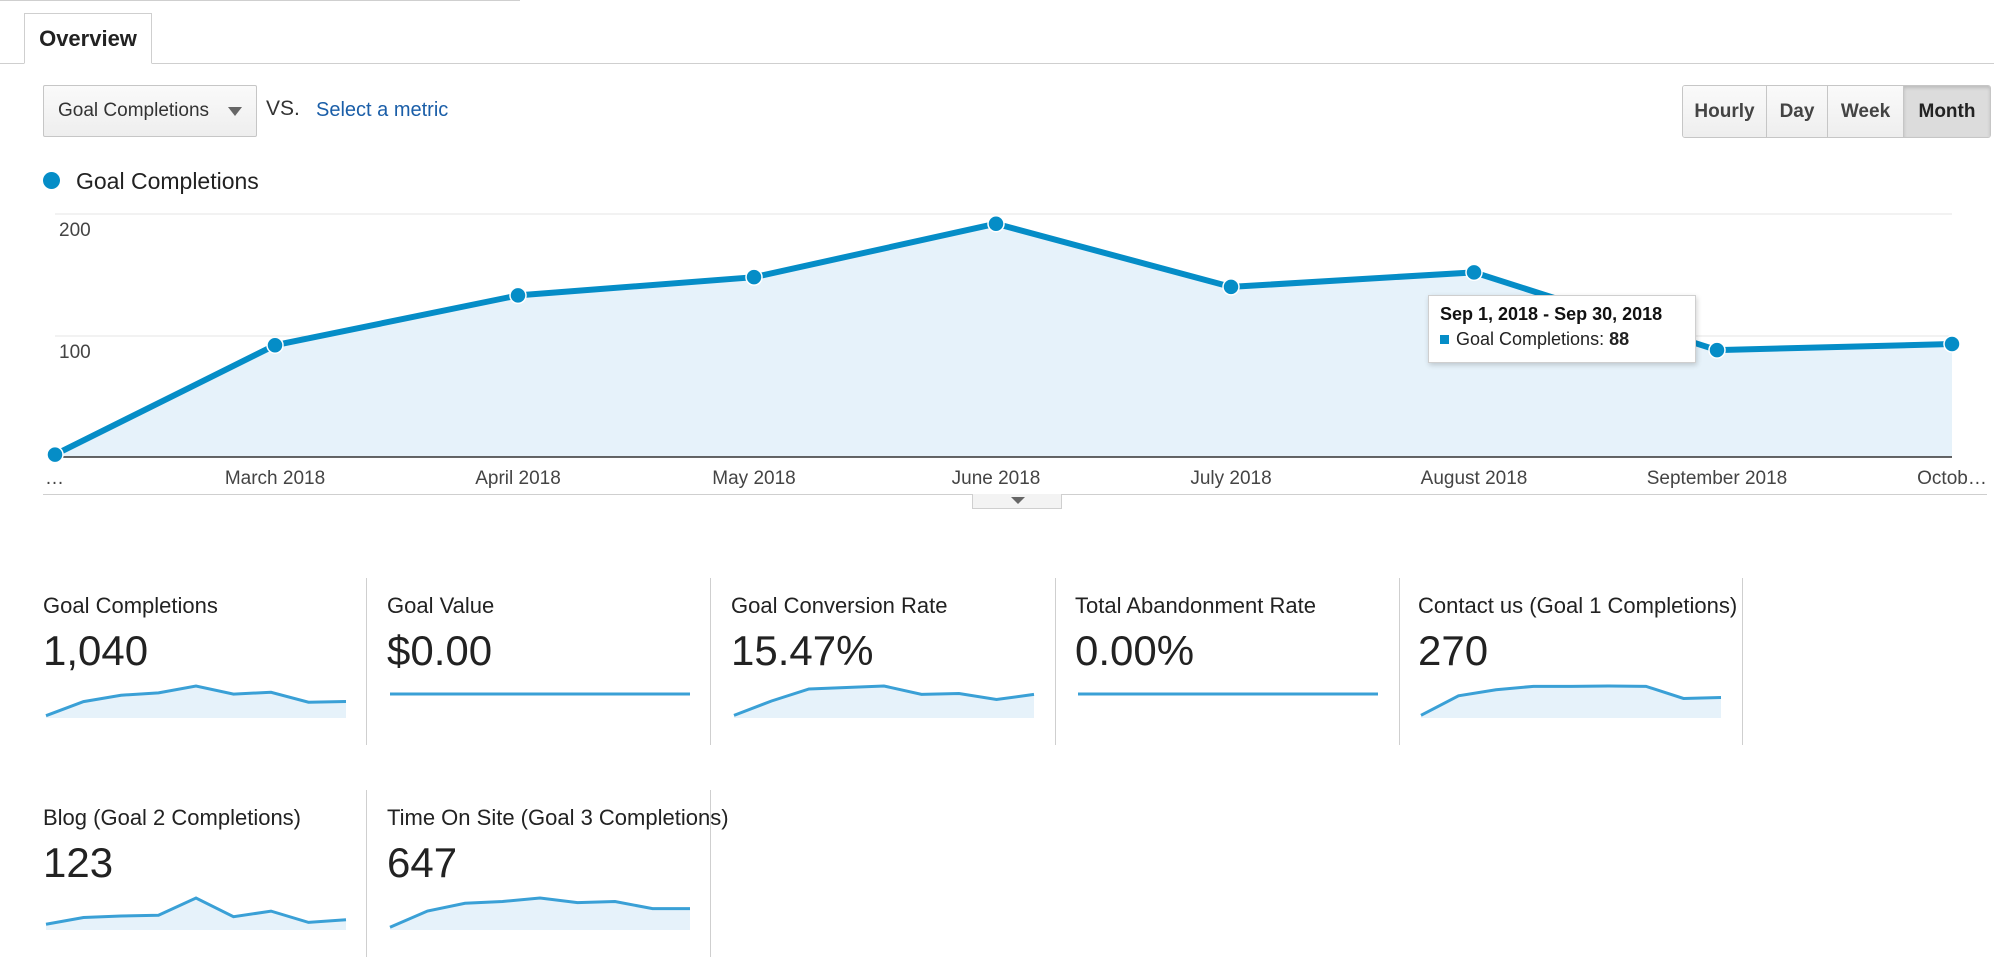 Image resolution: width=1994 pixels, height=978 pixels. I want to click on hourly-button: Hourly, so click(1725, 111).